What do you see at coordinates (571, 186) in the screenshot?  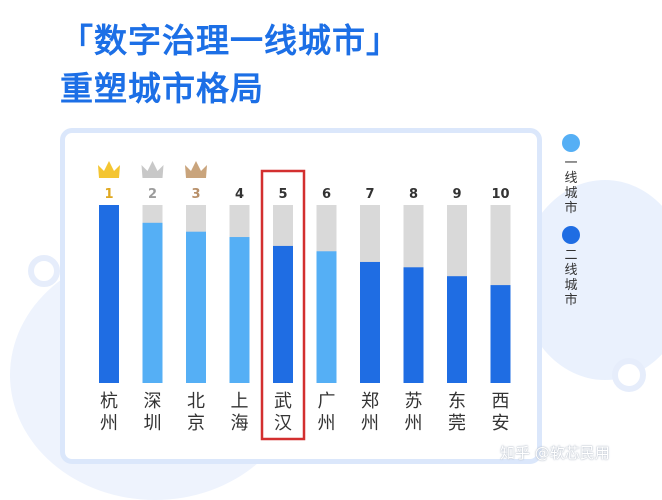 I see `legend-label: 一线城市` at bounding box center [571, 186].